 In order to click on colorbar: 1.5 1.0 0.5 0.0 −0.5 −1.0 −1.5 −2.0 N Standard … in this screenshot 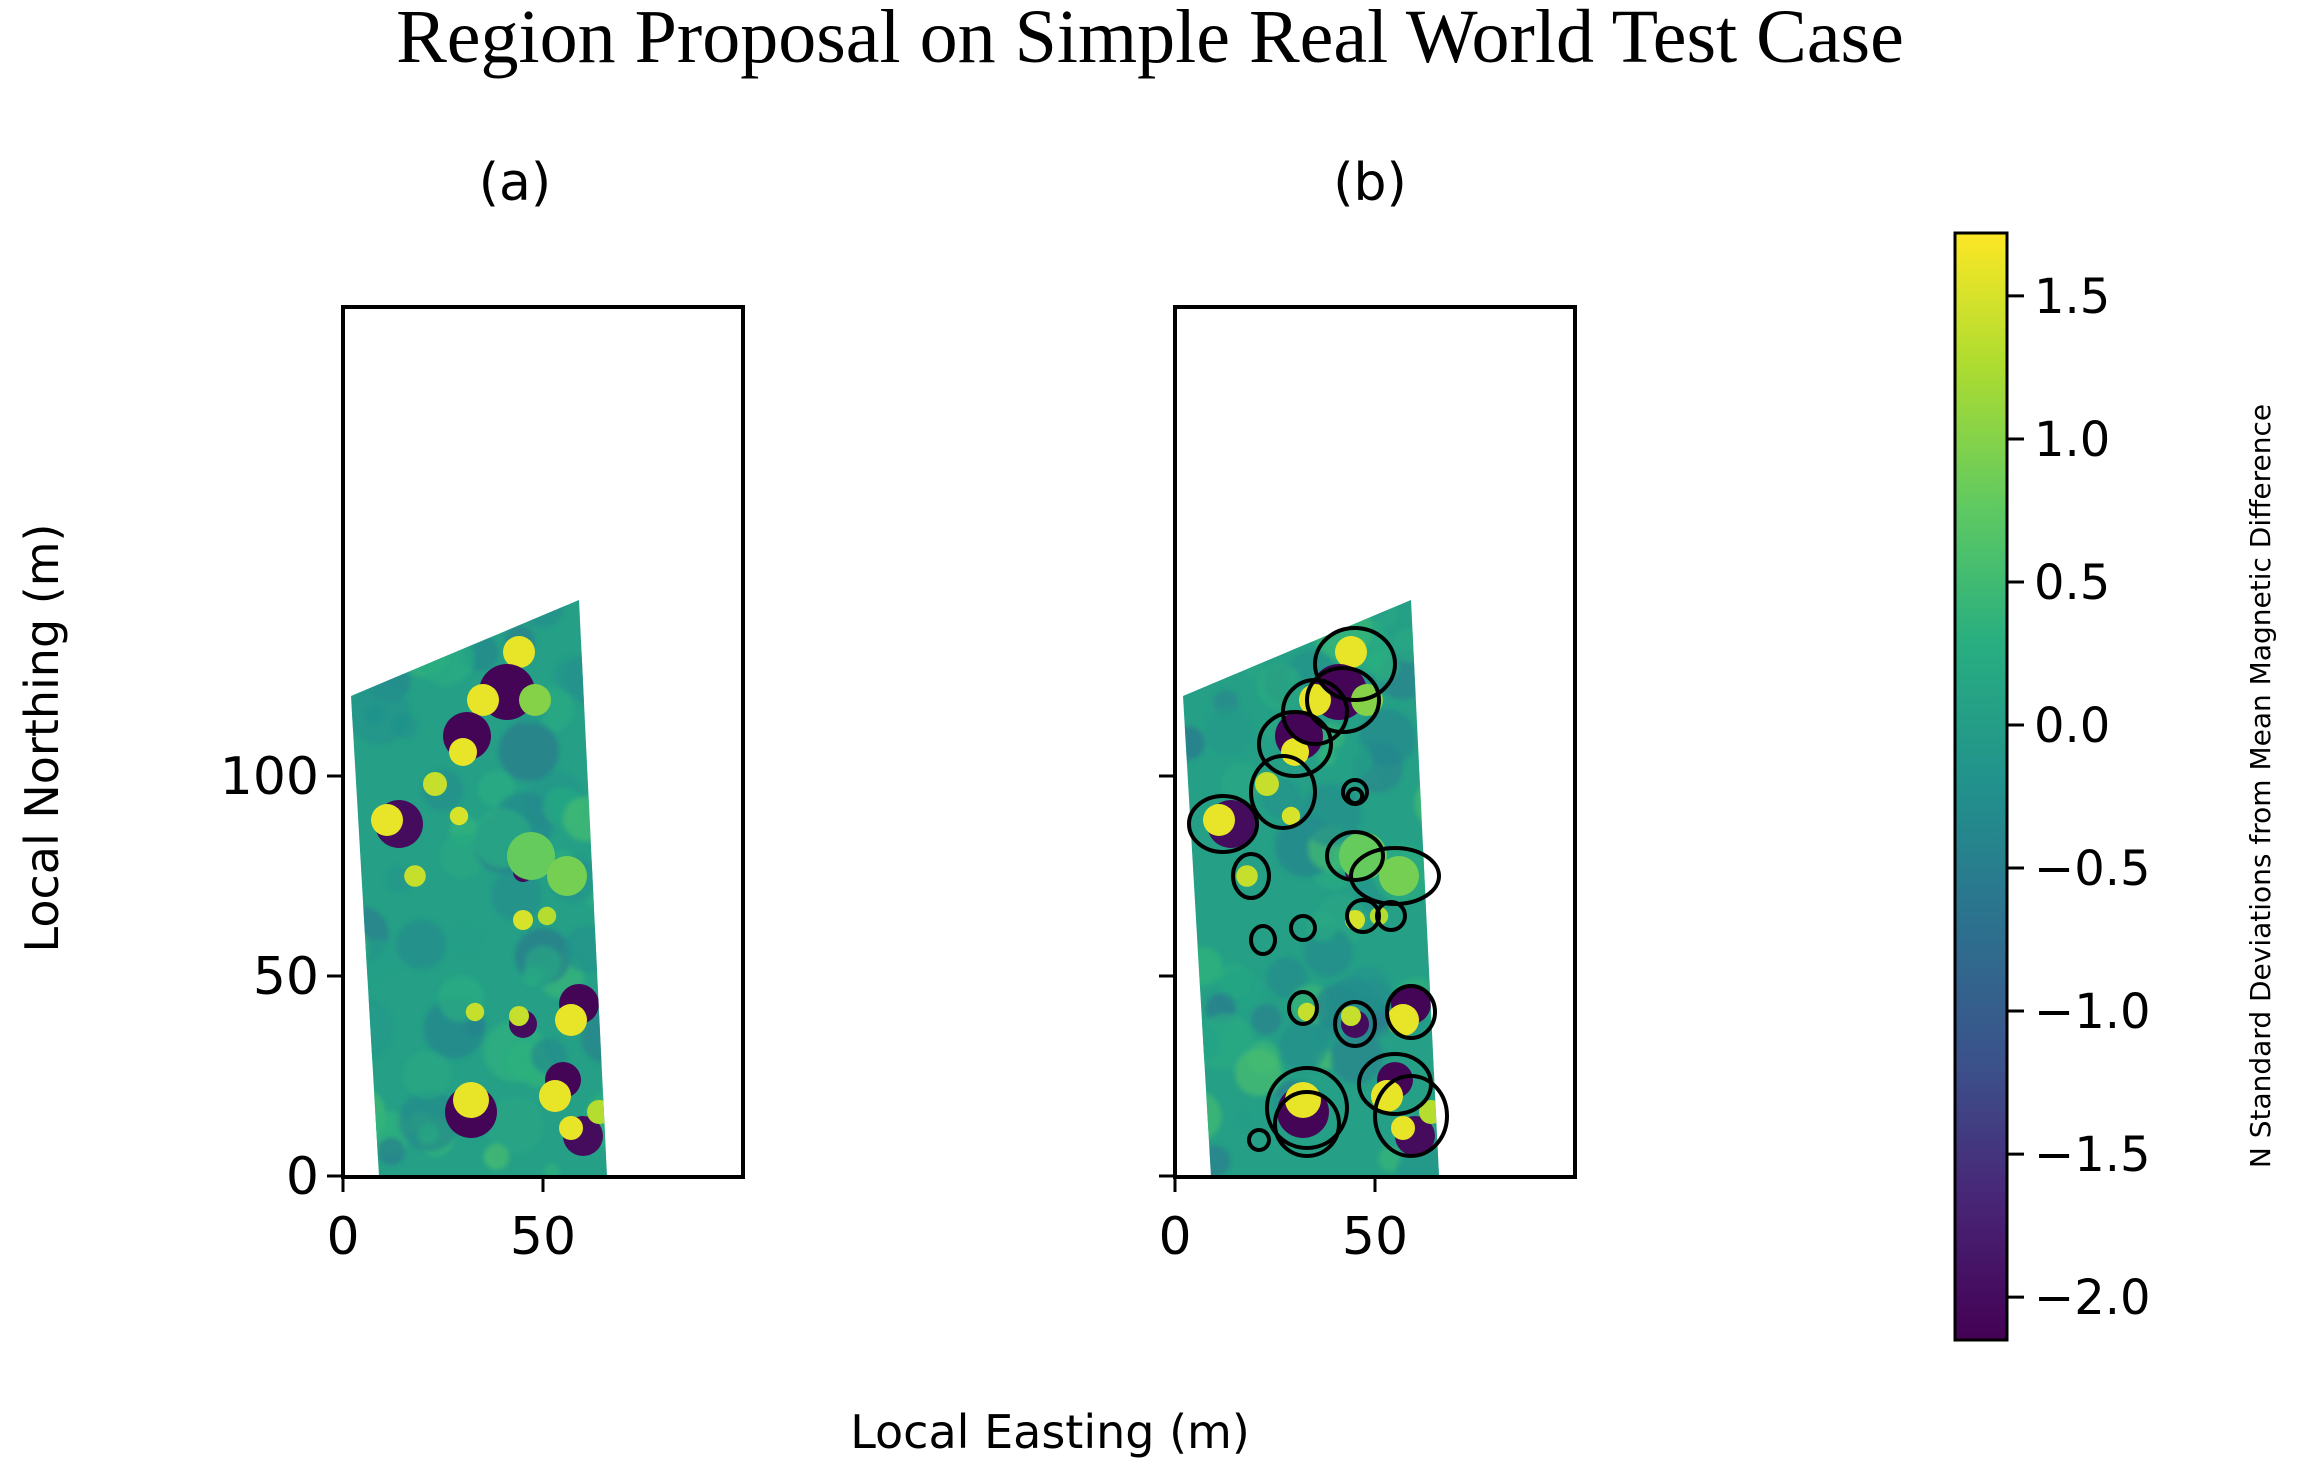, I will do `click(2115, 786)`.